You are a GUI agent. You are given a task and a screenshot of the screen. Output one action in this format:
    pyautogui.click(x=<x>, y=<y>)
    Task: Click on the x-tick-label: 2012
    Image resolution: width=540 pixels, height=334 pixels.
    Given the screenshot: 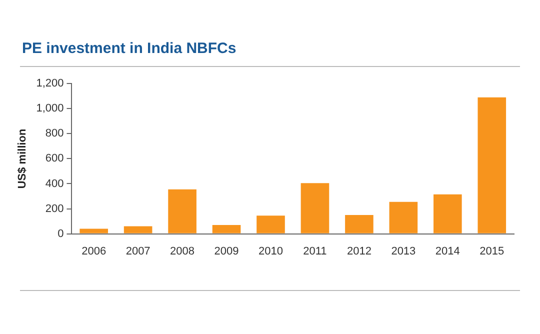 What is the action you would take?
    pyautogui.click(x=359, y=251)
    